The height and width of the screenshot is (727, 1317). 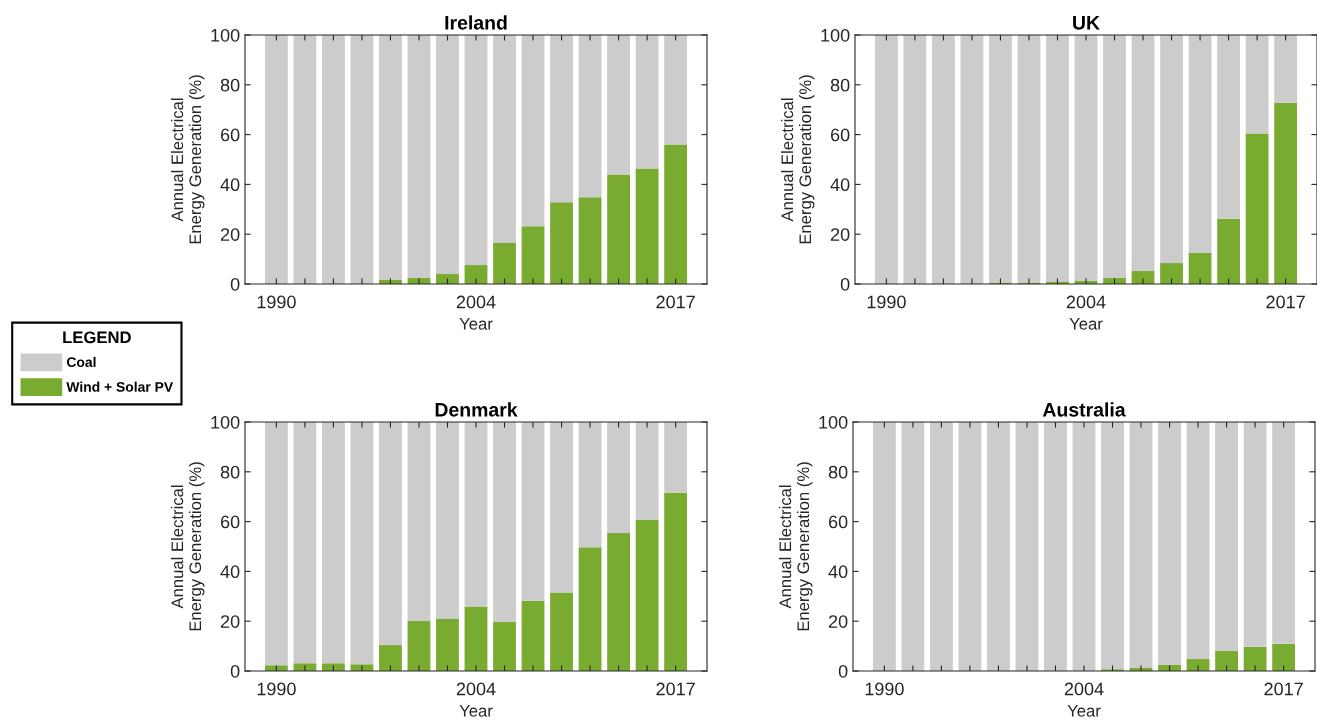 What do you see at coordinates (1084, 409) in the screenshot?
I see `chart-title: Australia` at bounding box center [1084, 409].